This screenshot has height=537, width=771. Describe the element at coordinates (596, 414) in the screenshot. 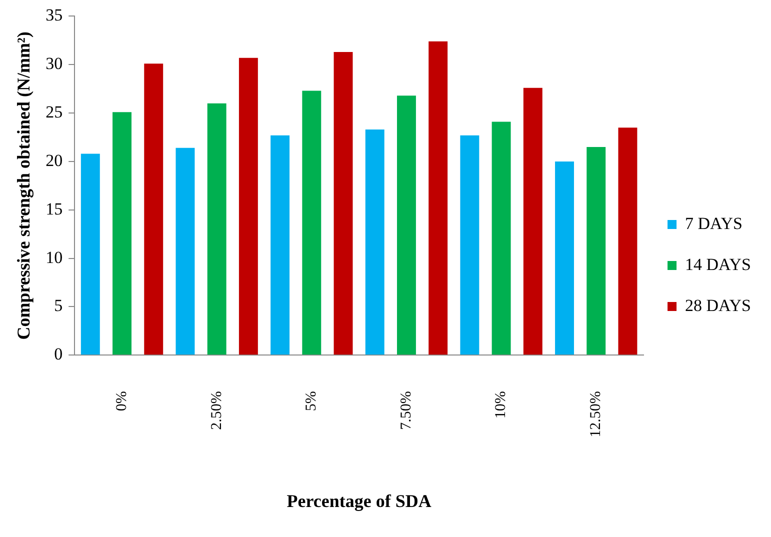

I see `x-tick-label: 12.50%` at that location.